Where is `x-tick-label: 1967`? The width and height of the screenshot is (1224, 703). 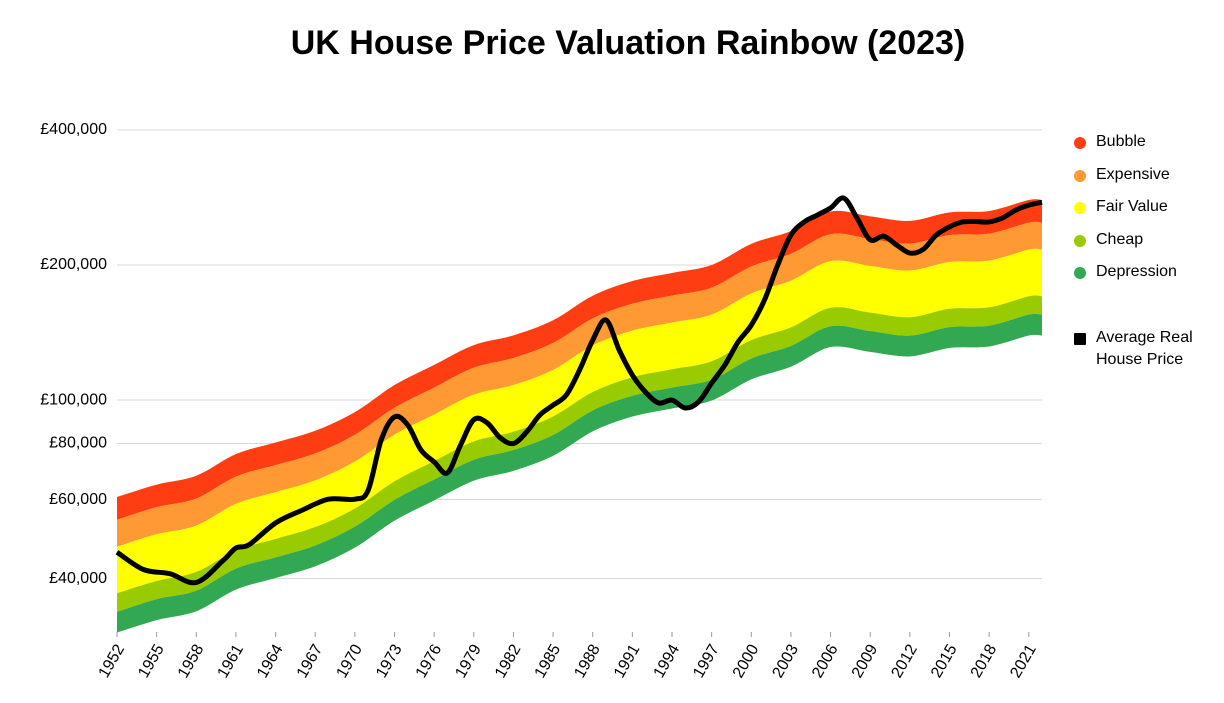 x-tick-label: 1967 is located at coordinates (310, 661).